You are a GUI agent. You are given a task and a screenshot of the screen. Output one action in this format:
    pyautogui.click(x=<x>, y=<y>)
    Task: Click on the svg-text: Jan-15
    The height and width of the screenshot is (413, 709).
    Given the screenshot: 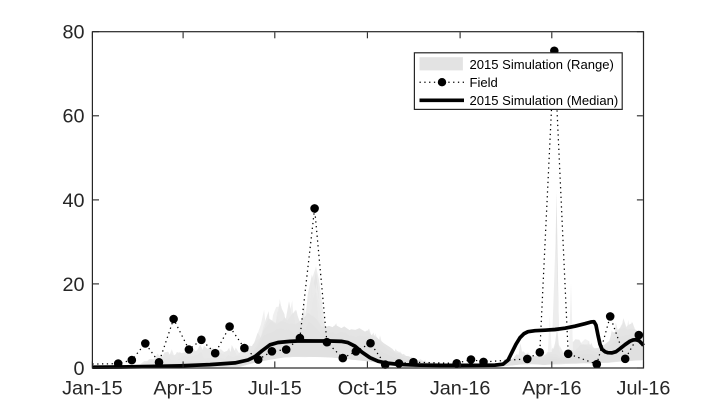 What is the action you would take?
    pyautogui.click(x=92, y=389)
    